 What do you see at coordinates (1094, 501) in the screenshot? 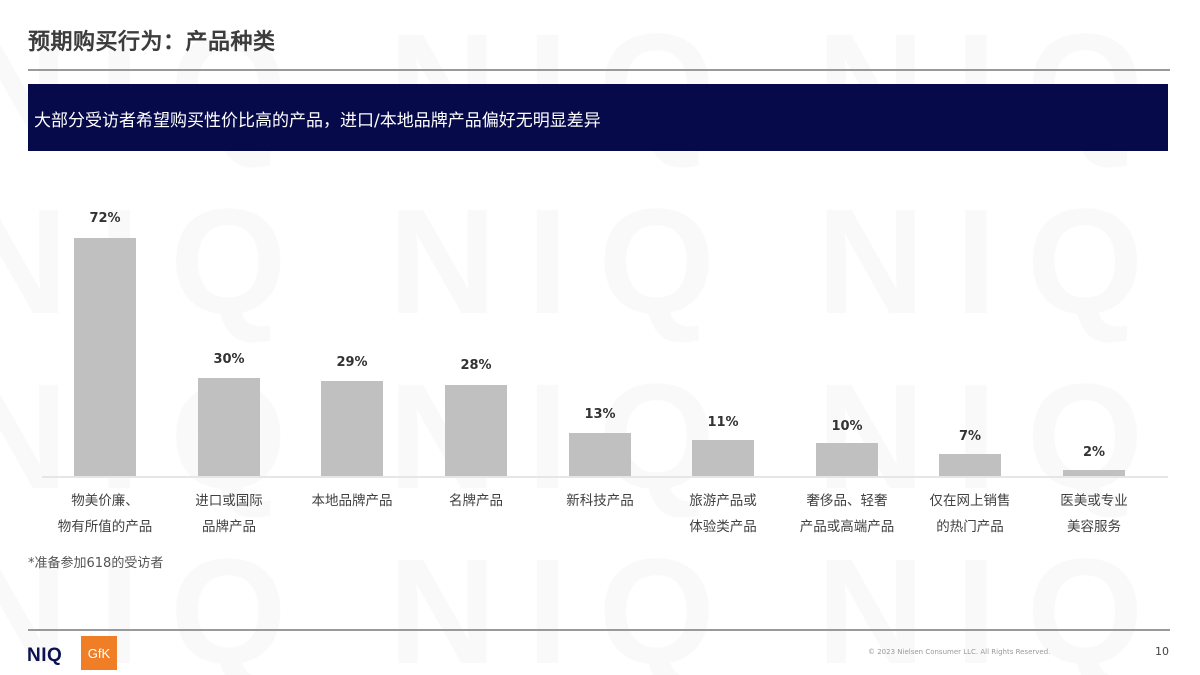
I see `category-label-line: 医美或专业` at bounding box center [1094, 501].